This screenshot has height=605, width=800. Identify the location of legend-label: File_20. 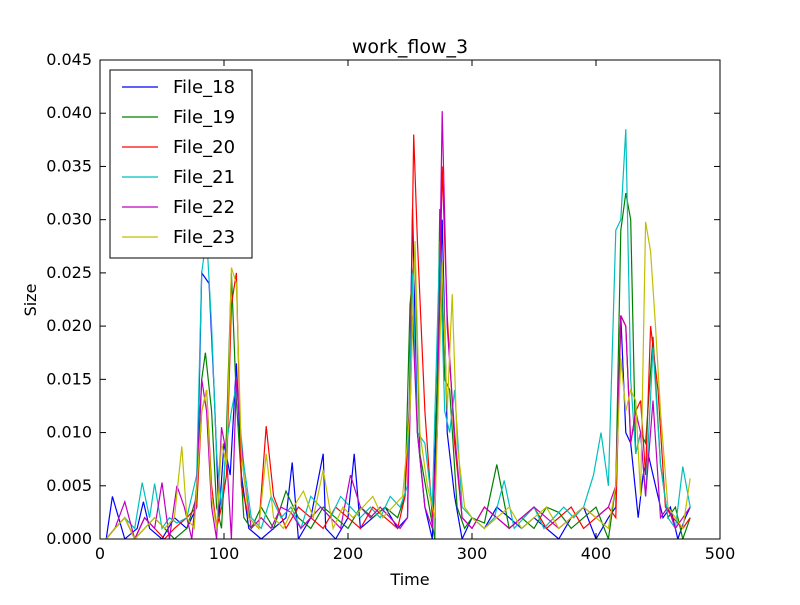
(204, 147).